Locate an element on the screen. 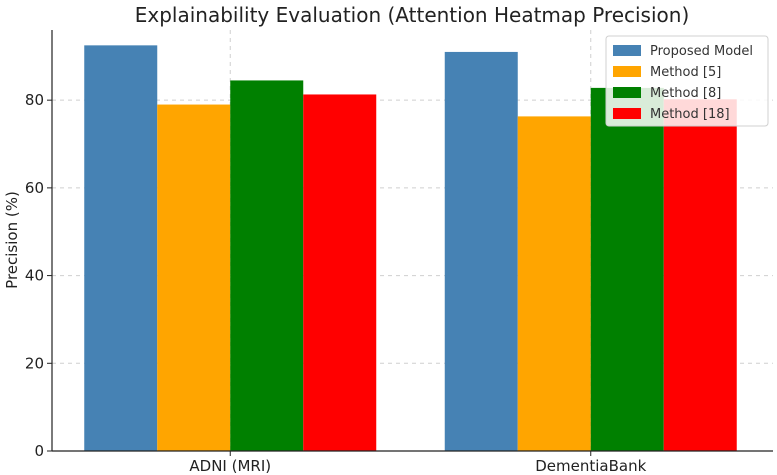  x-tick-label: ADNI (MRI) is located at coordinates (230, 466).